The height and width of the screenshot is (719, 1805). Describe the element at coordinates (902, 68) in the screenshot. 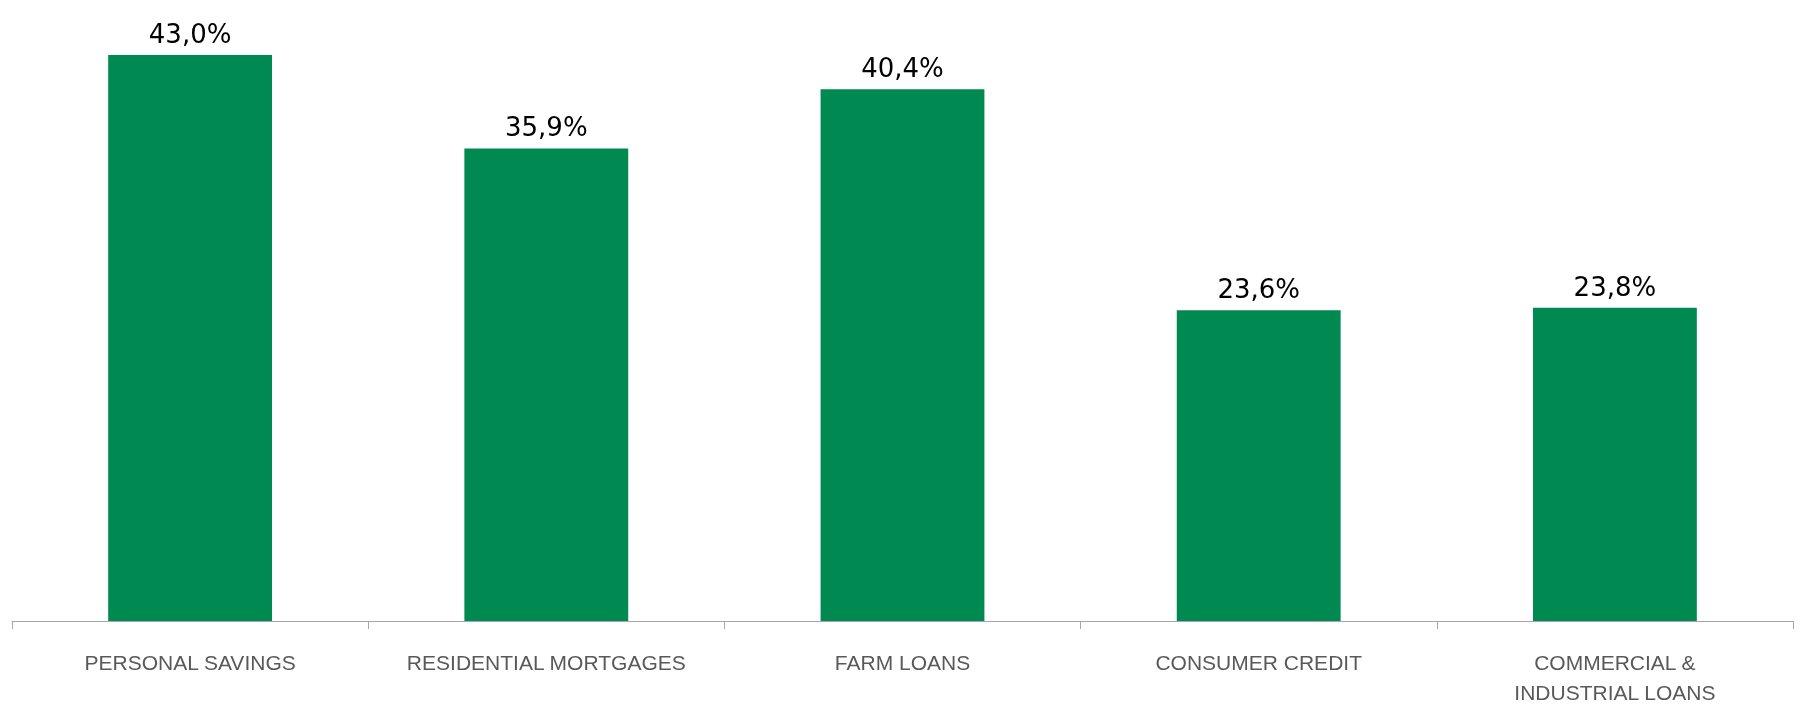

I see `data-label: 40,4%` at that location.